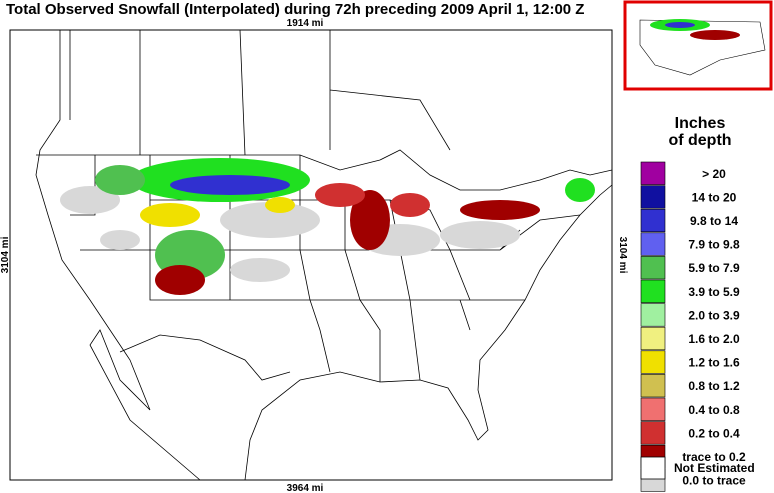 This screenshot has height=493, width=774. What do you see at coordinates (714, 339) in the screenshot?
I see `legend-label: 1.6 to 2.0` at bounding box center [714, 339].